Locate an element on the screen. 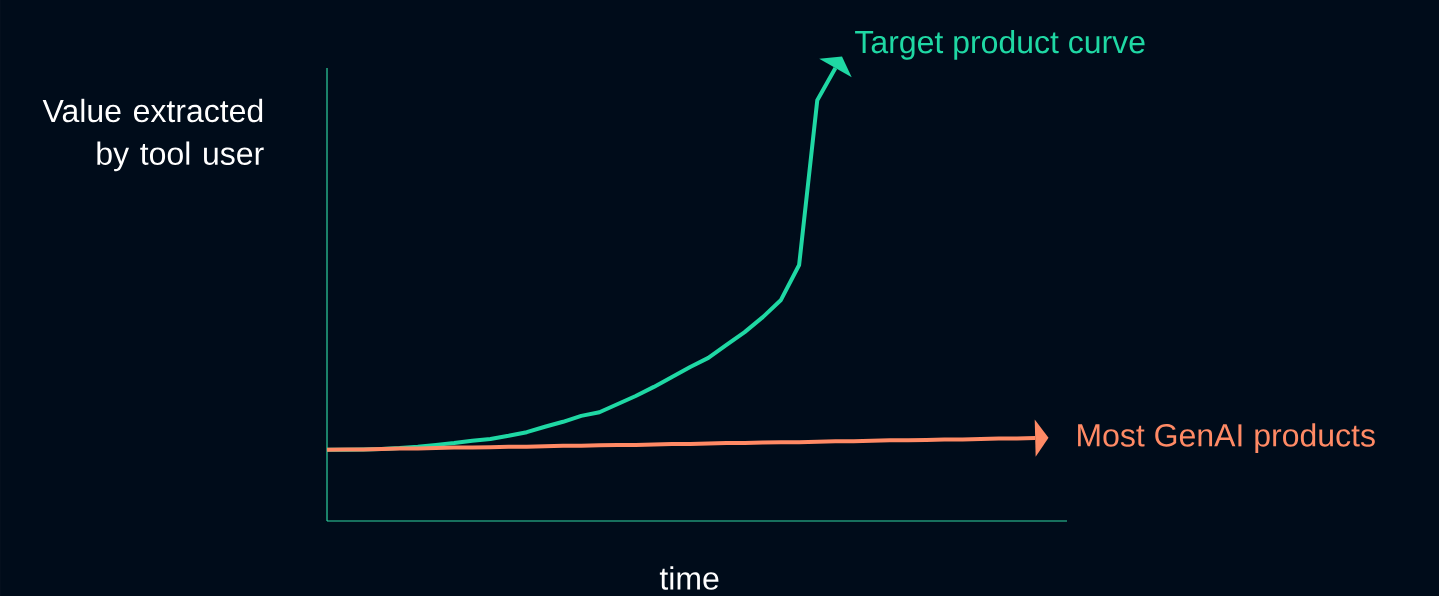 This screenshot has height=596, width=1439. legend-label: Most GenAI products is located at coordinates (1226, 438).